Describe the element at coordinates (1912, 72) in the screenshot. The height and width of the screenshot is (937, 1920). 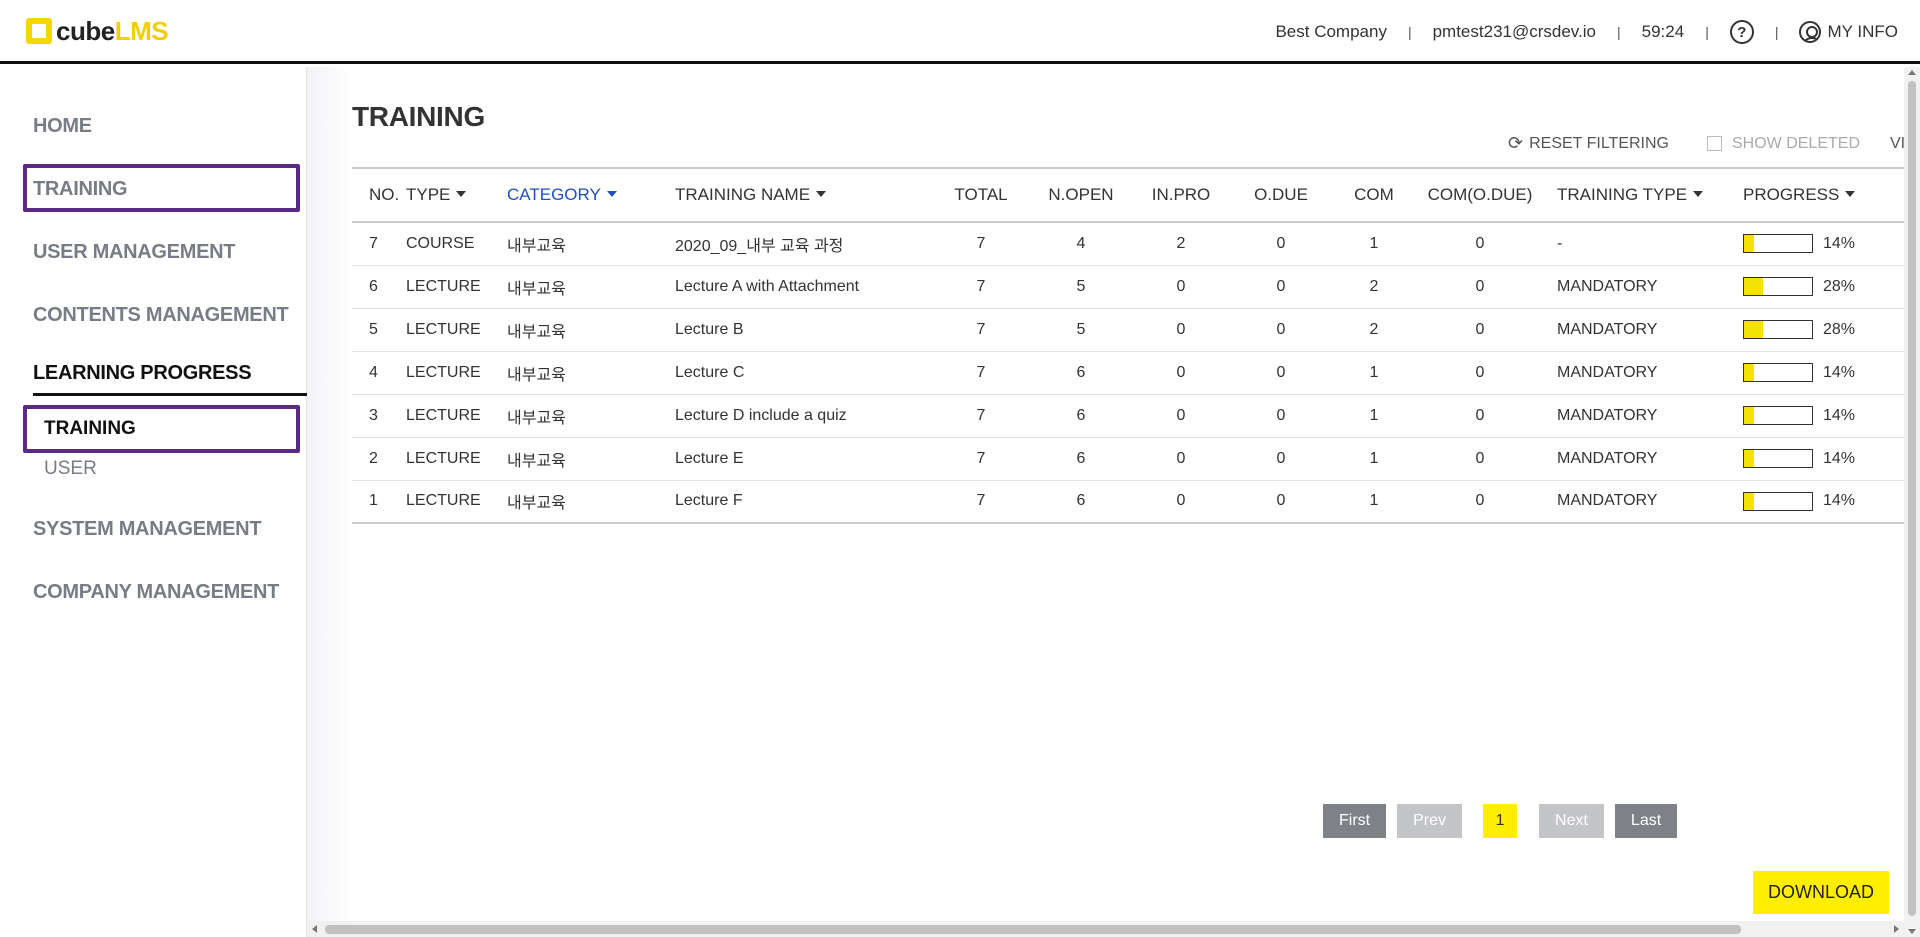
I see `scroll-up-arrow-icon` at that location.